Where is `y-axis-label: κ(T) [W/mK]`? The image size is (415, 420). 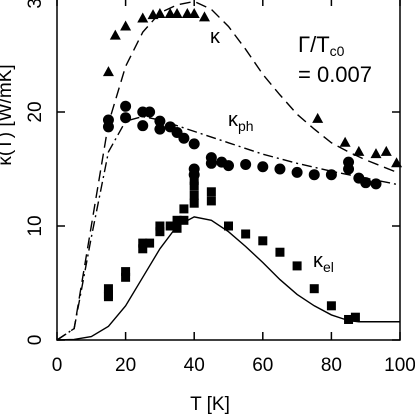
y-axis-label: κ(T) [W/mK] is located at coordinates (8, 114).